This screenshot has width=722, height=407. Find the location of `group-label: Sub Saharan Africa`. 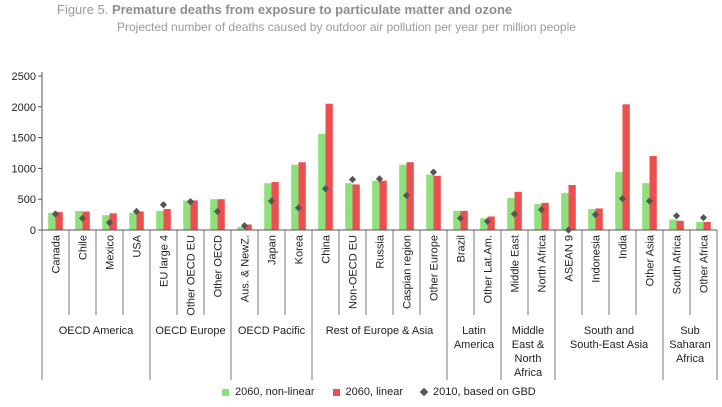

group-label: Sub Saharan Africa is located at coordinates (690, 345).